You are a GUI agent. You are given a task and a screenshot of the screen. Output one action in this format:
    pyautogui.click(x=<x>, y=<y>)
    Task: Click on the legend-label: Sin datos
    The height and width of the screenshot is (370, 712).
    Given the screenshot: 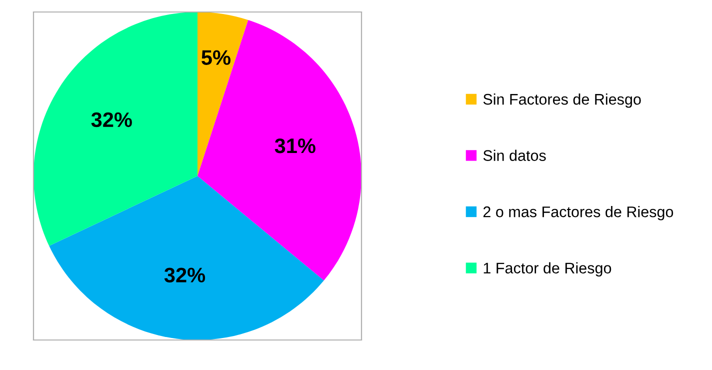 What is the action you would take?
    pyautogui.click(x=514, y=155)
    